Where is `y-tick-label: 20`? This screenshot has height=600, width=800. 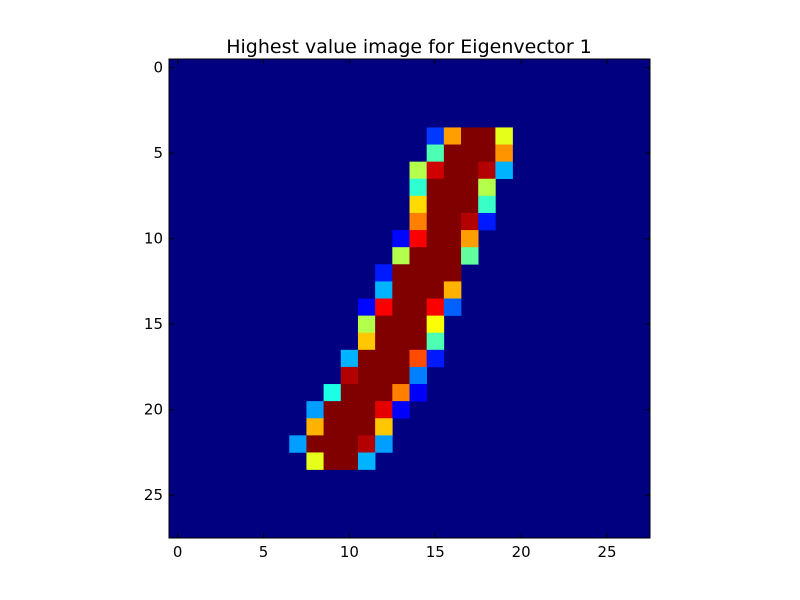
y-tick-label: 20 is located at coordinates (153, 410).